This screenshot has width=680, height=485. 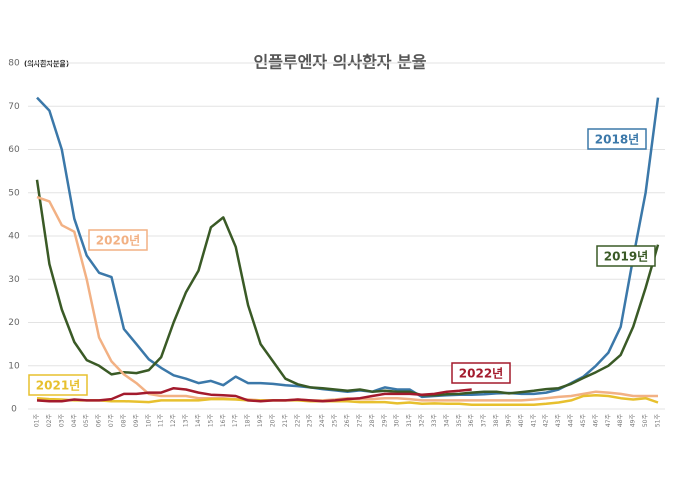 I want to click on x-tick-label: 34주, so click(x=446, y=421).